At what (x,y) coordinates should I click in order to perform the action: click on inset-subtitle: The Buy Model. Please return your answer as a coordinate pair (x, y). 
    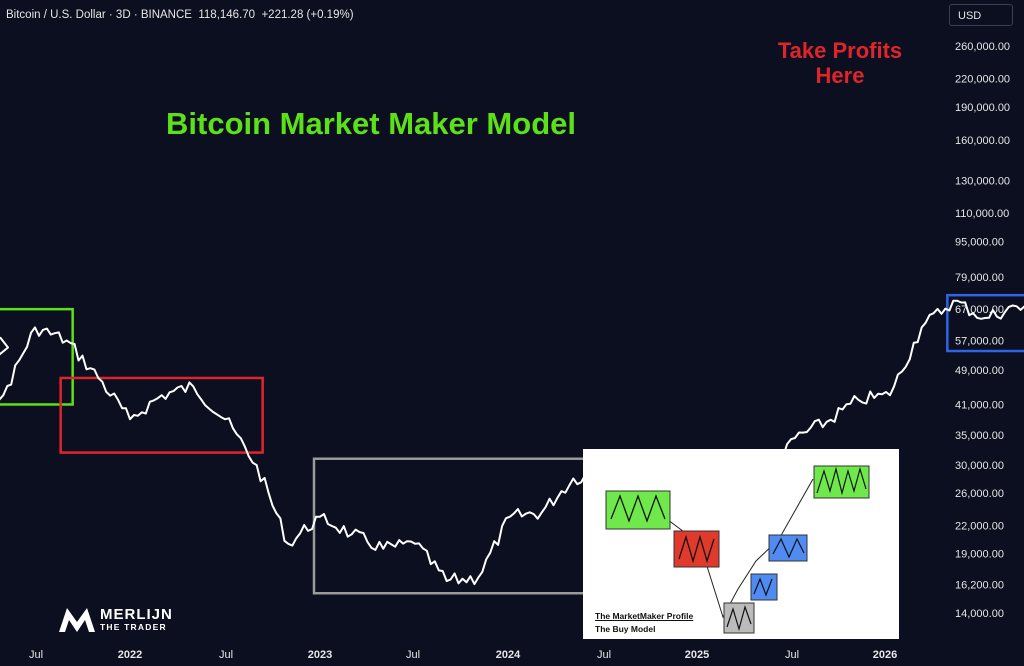
    Looking at the image, I should click on (625, 629).